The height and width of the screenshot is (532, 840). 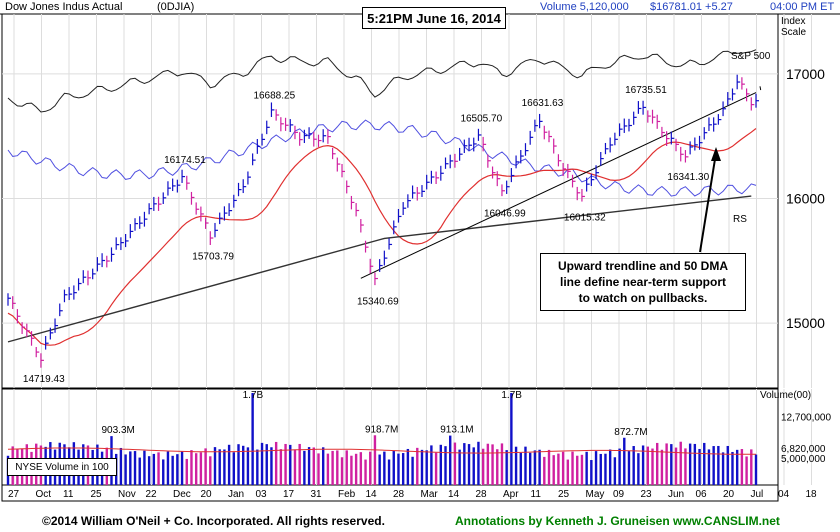 I want to click on price-annotation-label: 15703.79, so click(x=213, y=256).